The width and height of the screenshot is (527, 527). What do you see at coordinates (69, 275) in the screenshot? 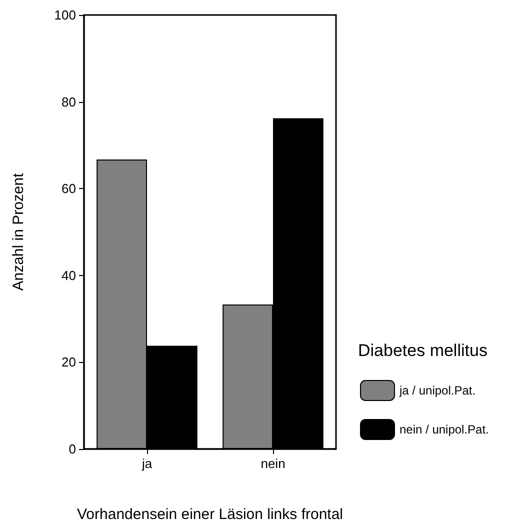
I see `y-tick-label: 40` at bounding box center [69, 275].